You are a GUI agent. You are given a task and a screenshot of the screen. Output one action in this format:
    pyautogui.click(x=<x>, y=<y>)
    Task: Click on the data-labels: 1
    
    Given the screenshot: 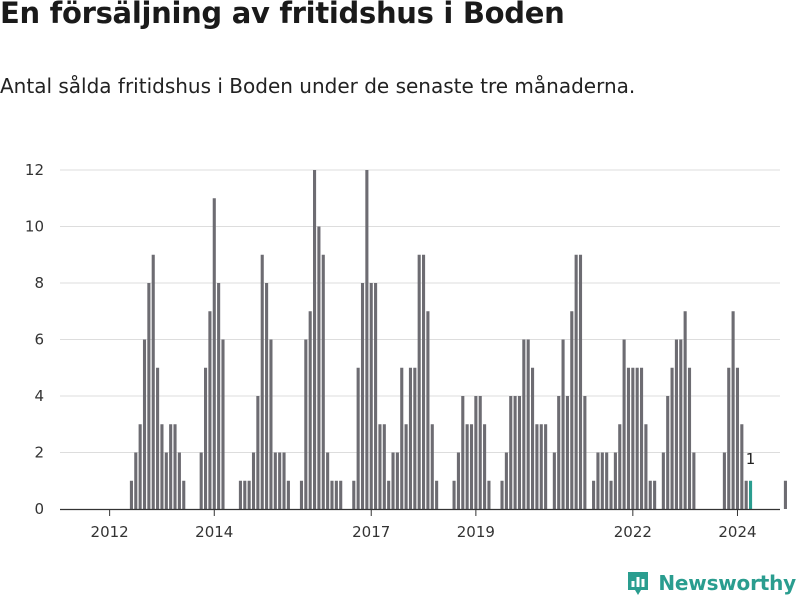 What is the action you would take?
    pyautogui.click(x=751, y=459)
    